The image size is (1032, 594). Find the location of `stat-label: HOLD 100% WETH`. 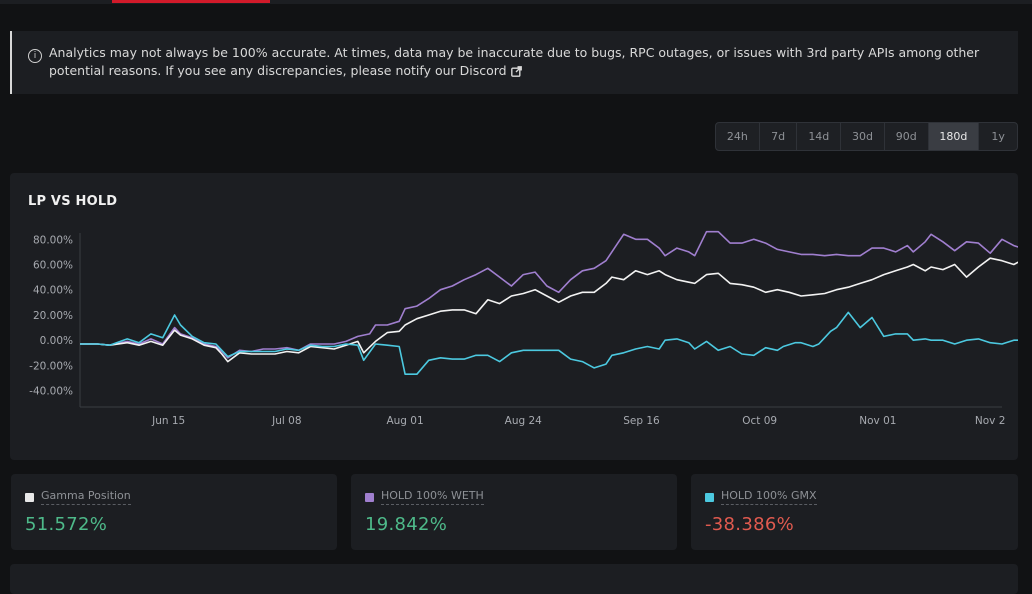

stat-label: HOLD 100% WETH is located at coordinates (424, 497).